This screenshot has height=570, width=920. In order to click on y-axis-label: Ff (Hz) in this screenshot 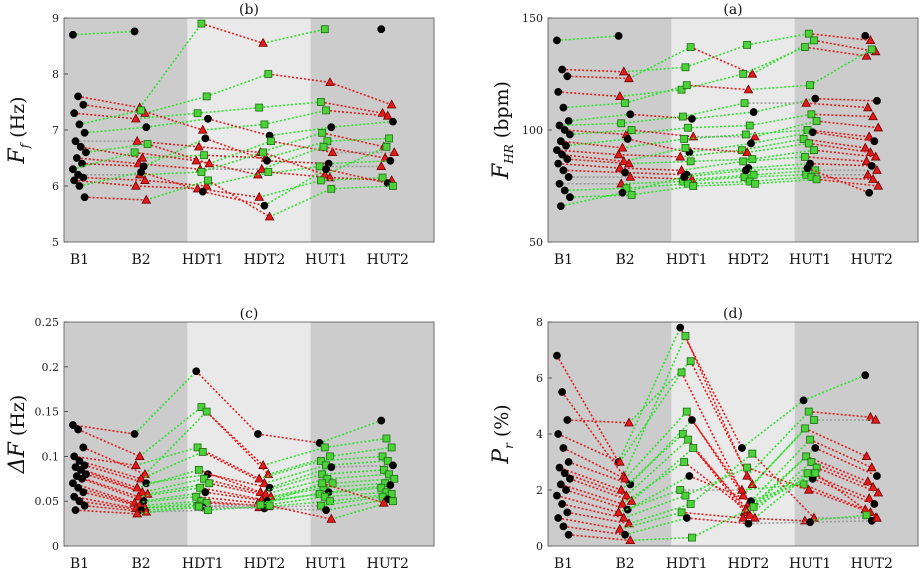, I will do `click(18, 130)`.